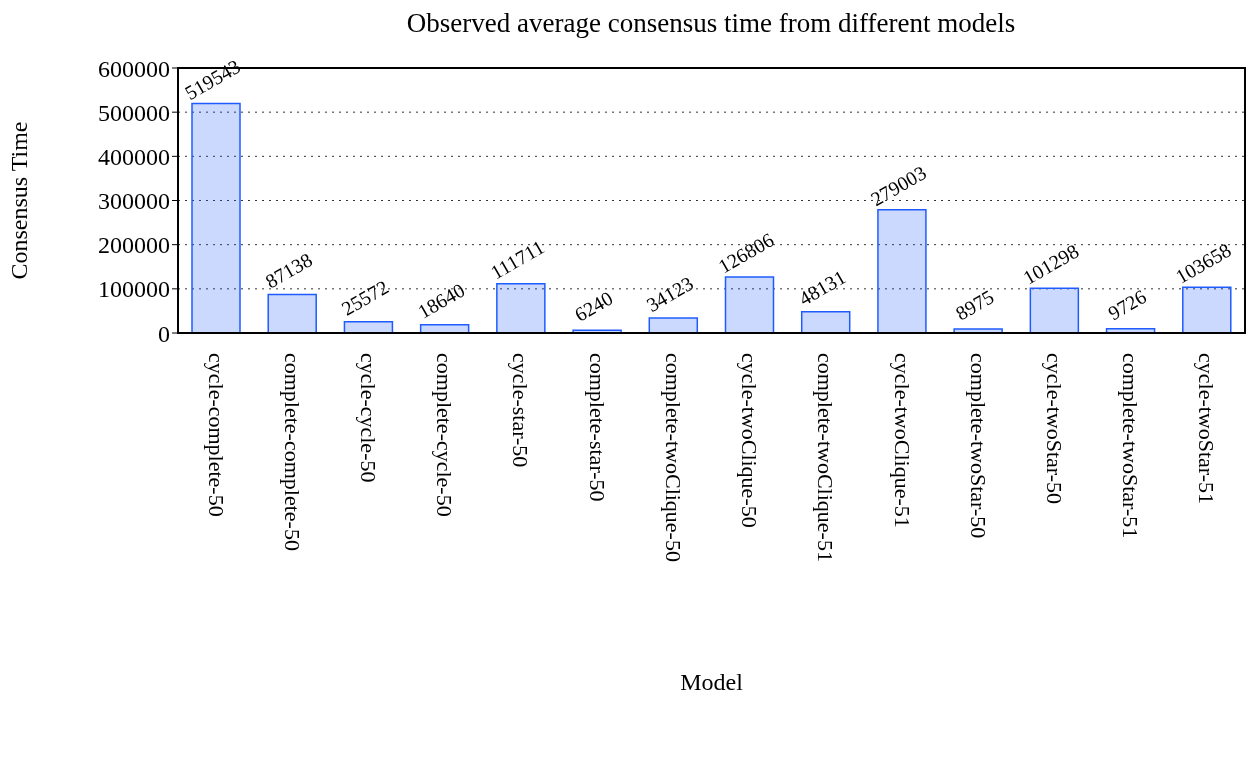 This screenshot has height=760, width=1255. I want to click on y-tick-label: 500000, so click(134, 112).